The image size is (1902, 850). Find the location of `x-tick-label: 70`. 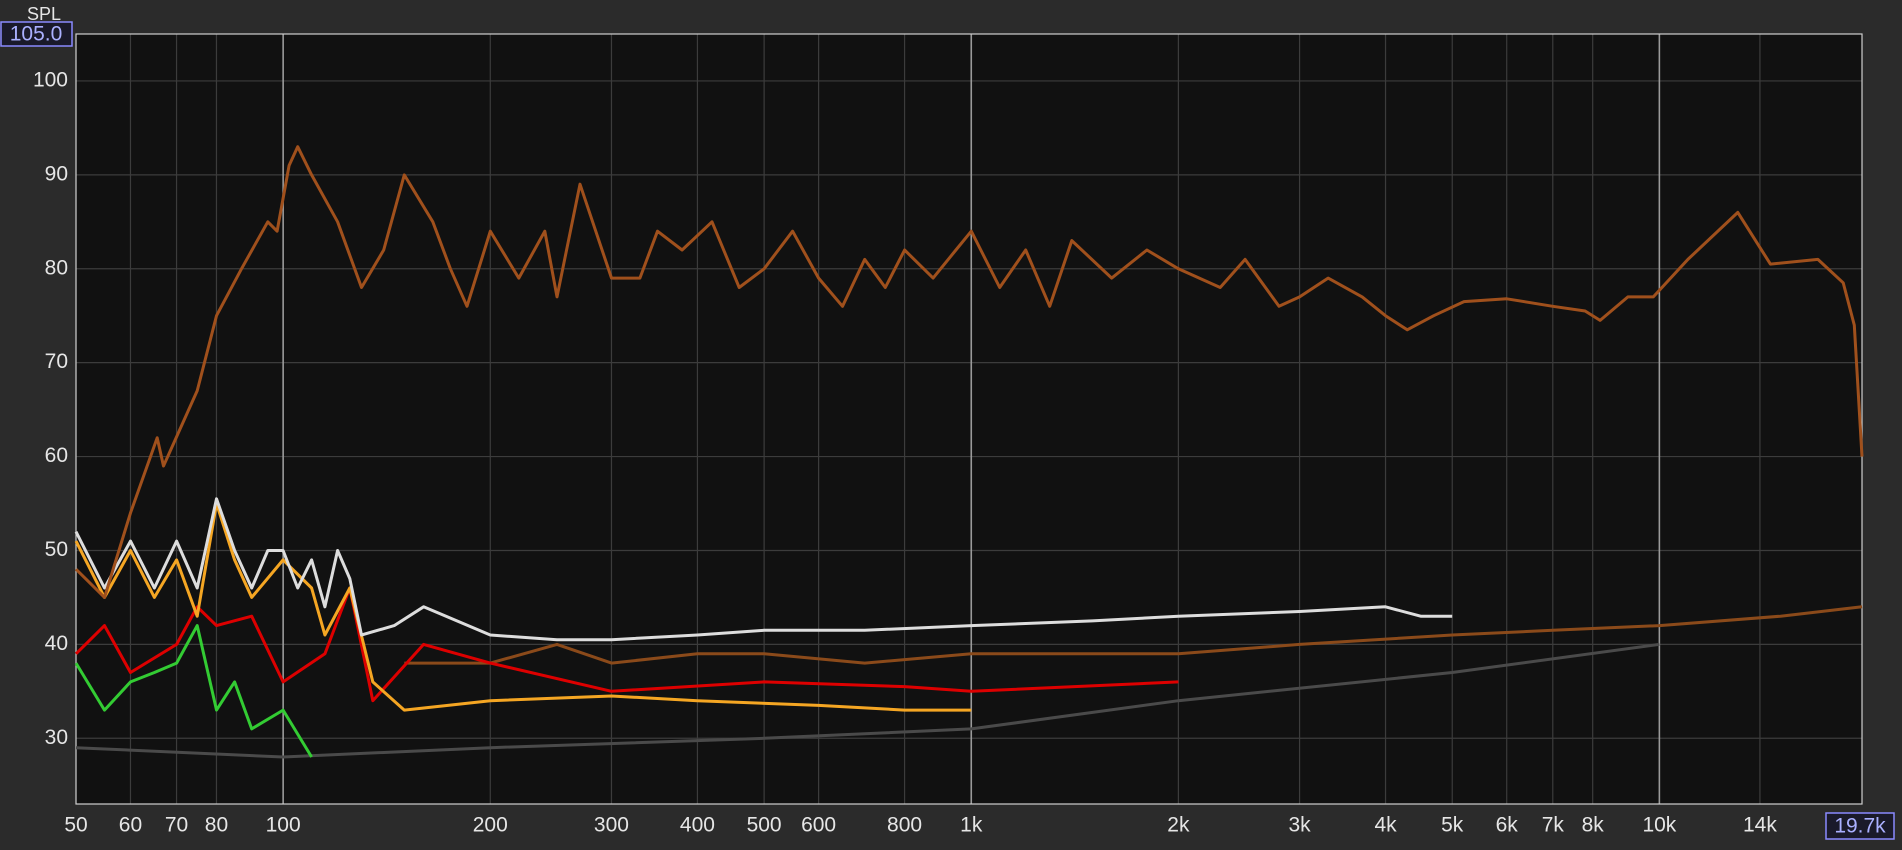

x-tick-label: 70 is located at coordinates (176, 825).